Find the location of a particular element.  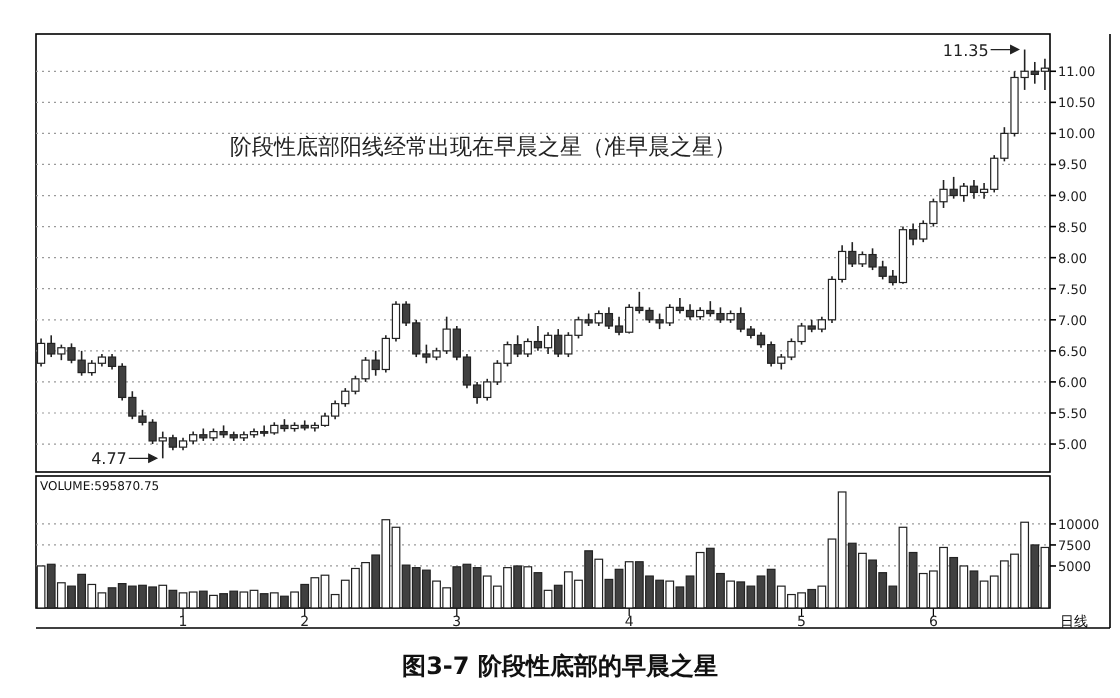

annotation: 11.35 is located at coordinates (965, 50).